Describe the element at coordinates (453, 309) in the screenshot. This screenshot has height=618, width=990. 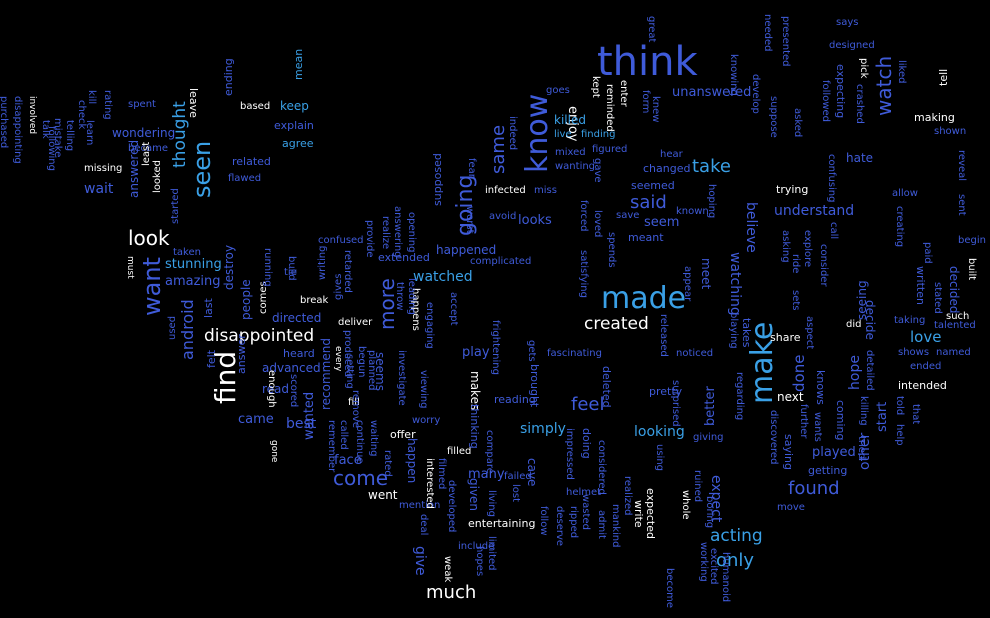
I see `word-accept: accept` at that location.